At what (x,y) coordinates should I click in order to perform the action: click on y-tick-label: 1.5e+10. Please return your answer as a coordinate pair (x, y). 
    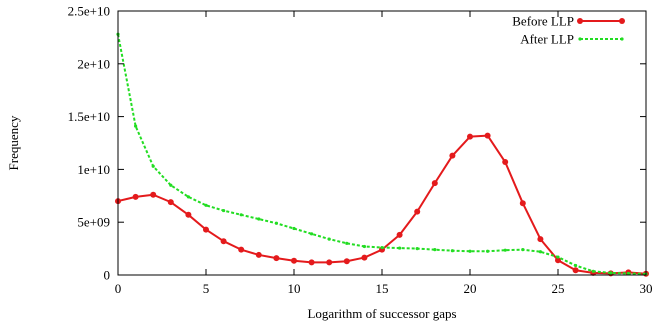
    Looking at the image, I should click on (89, 116).